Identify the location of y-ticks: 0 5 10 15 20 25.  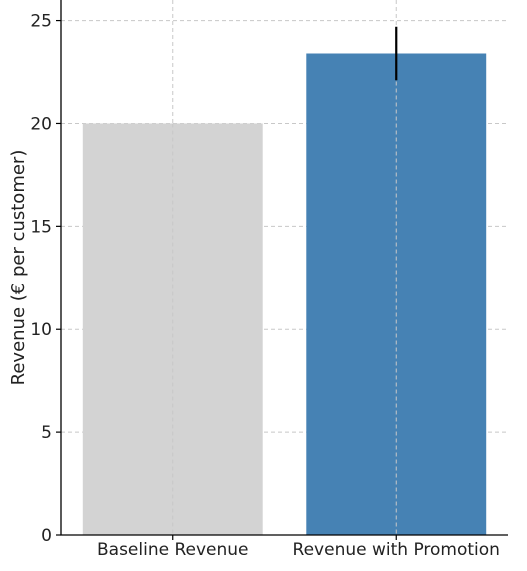
(45, 279).